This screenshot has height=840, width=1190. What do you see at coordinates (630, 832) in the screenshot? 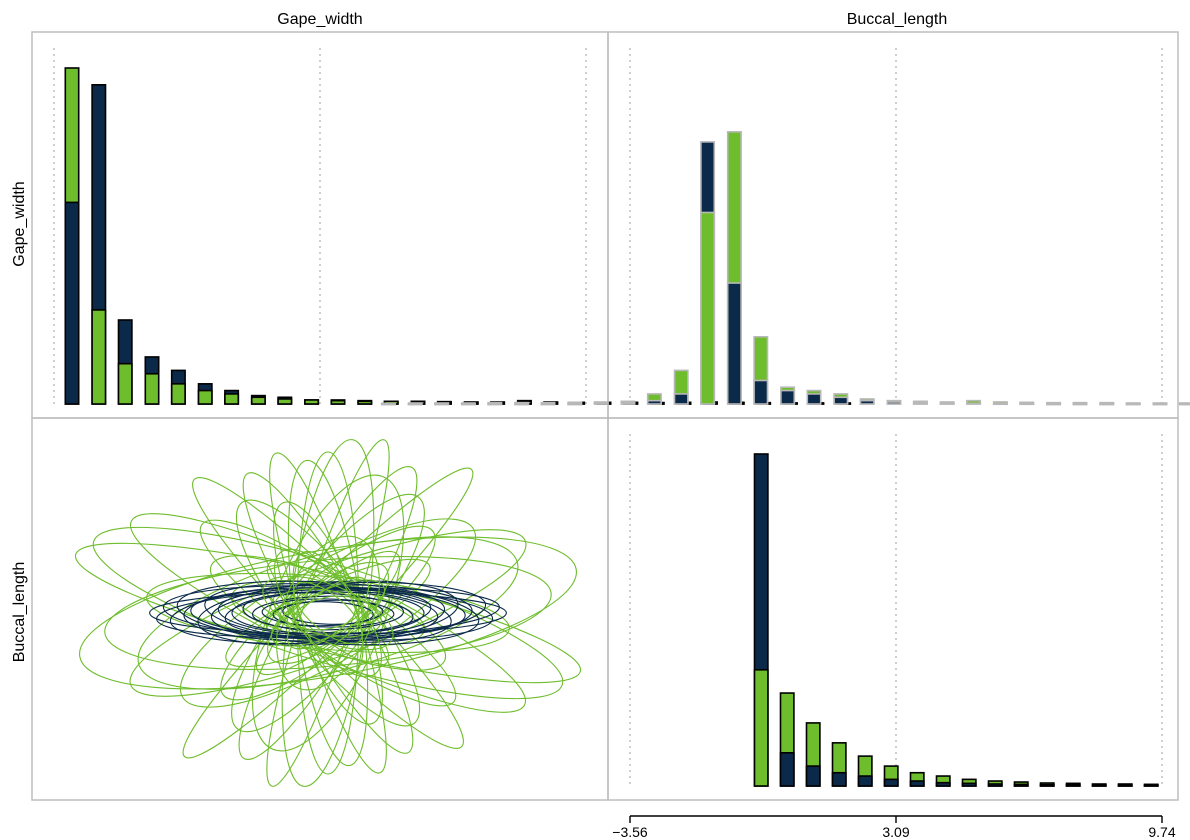
I see `x-tick-label-0: −3.56` at bounding box center [630, 832].